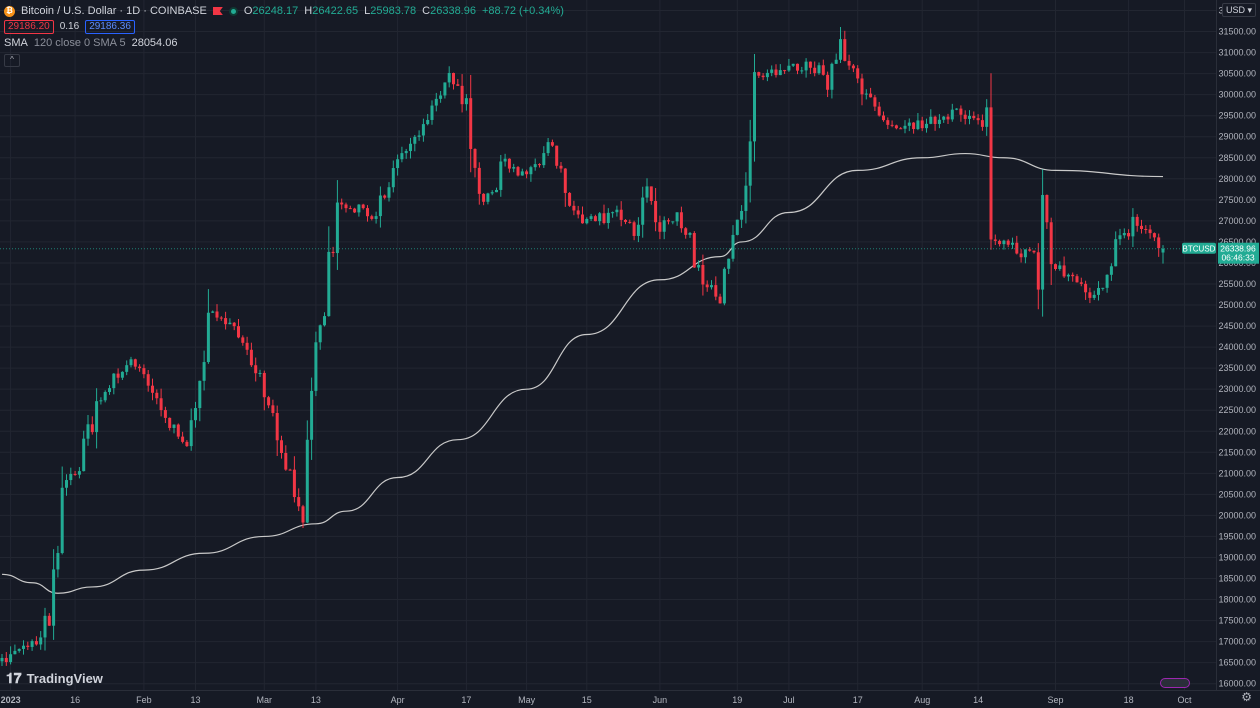 The image size is (1260, 708). What do you see at coordinates (284, 43) in the screenshot?
I see `sma-legend-row: SMA 120 close 0 SMA 5 28054.06` at bounding box center [284, 43].